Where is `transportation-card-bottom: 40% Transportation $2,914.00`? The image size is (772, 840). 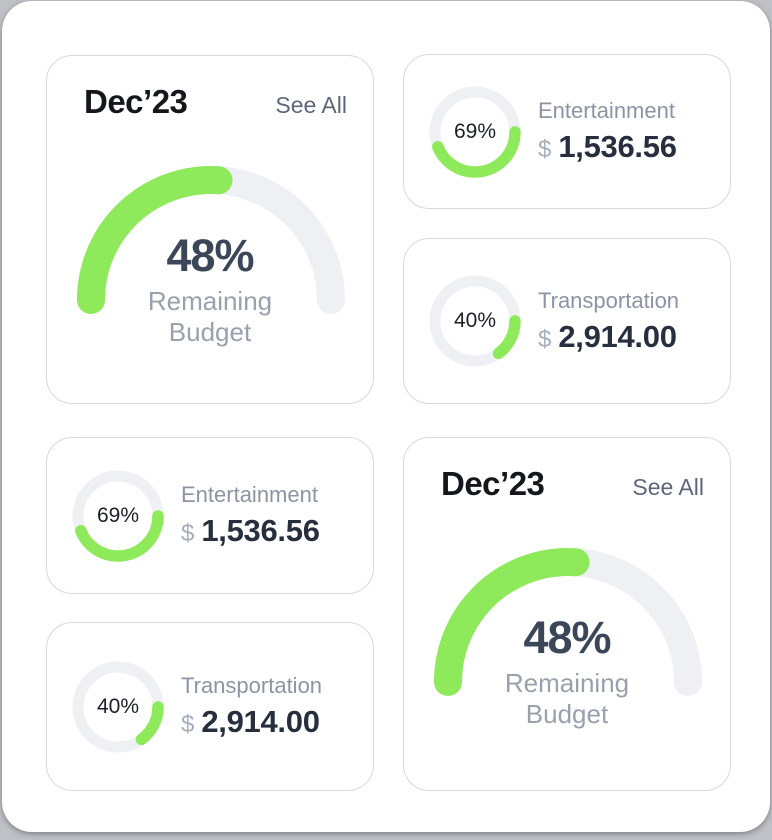
transportation-card-bottom: 40% Transportation $2,914.00 is located at coordinates (210, 706).